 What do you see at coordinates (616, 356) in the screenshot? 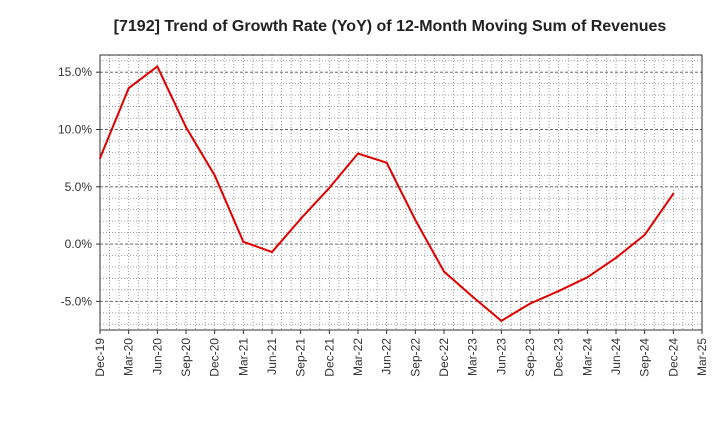
I see `x-tick-label: Jun-24` at bounding box center [616, 356].